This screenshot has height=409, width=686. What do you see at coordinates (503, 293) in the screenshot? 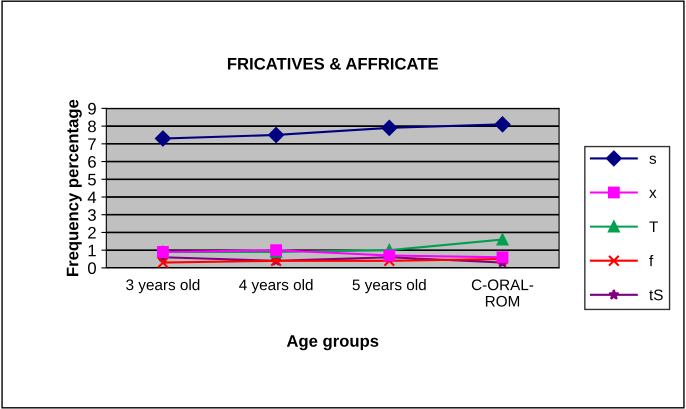
I see `x-tick-label: C-ORAL- ROM` at bounding box center [503, 293].